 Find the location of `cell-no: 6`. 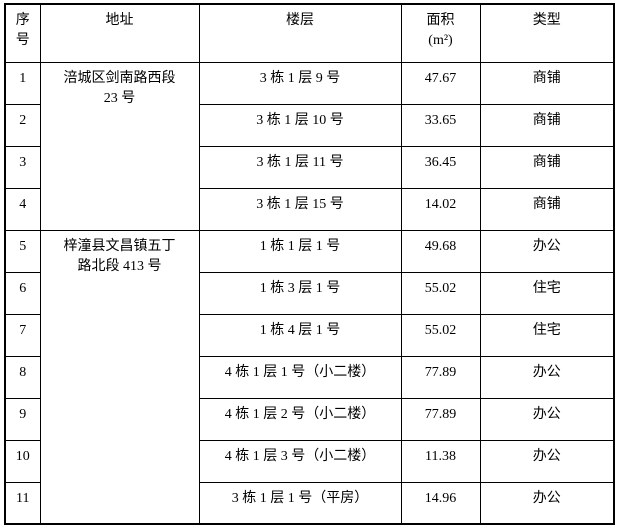

cell-no: 6 is located at coordinates (22, 293).